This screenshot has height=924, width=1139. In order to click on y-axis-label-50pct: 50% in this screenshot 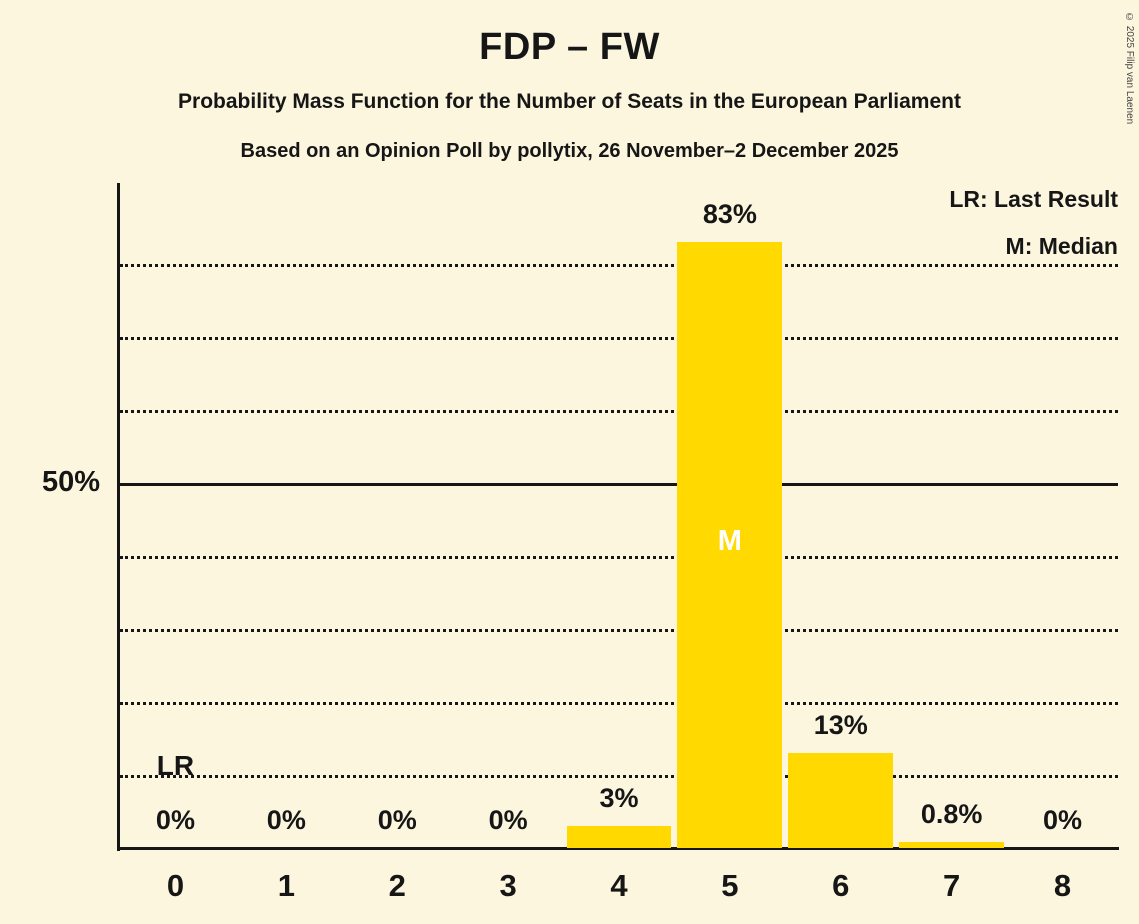, I will do `click(70, 482)`.